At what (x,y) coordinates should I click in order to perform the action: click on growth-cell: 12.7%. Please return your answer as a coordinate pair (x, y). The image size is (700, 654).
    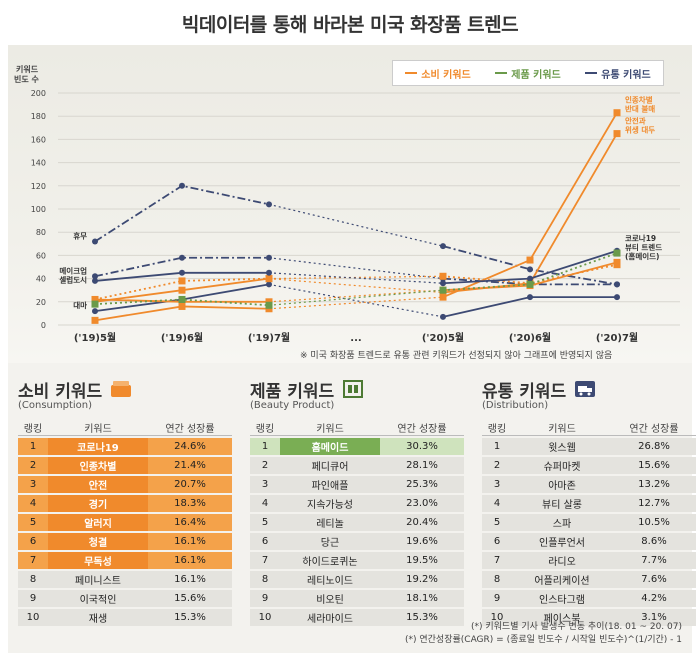
    Looking at the image, I should click on (654, 503).